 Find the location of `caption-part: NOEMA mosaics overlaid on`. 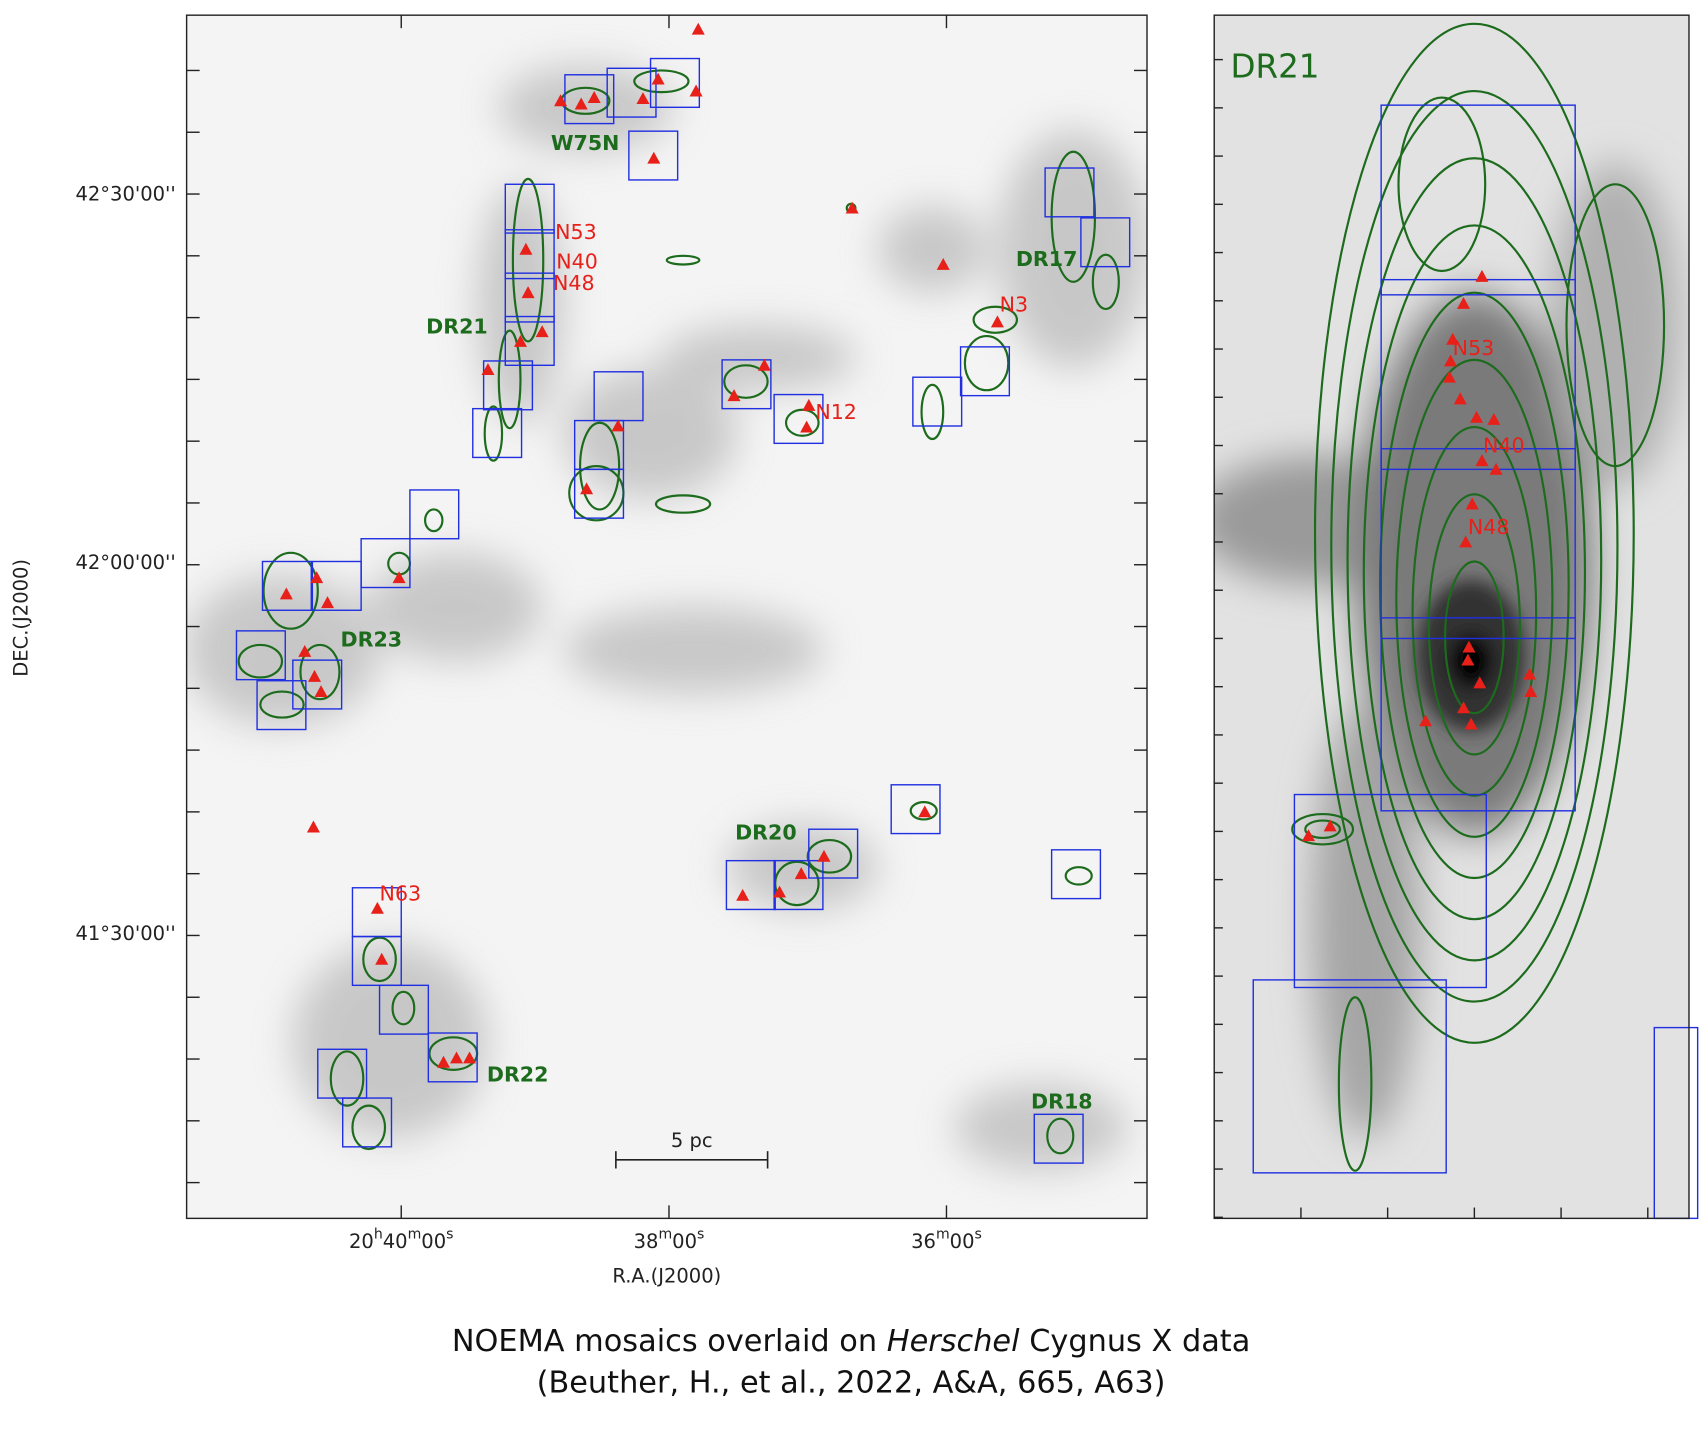

caption-part: NOEMA mosaics overlaid on is located at coordinates (669, 1340).